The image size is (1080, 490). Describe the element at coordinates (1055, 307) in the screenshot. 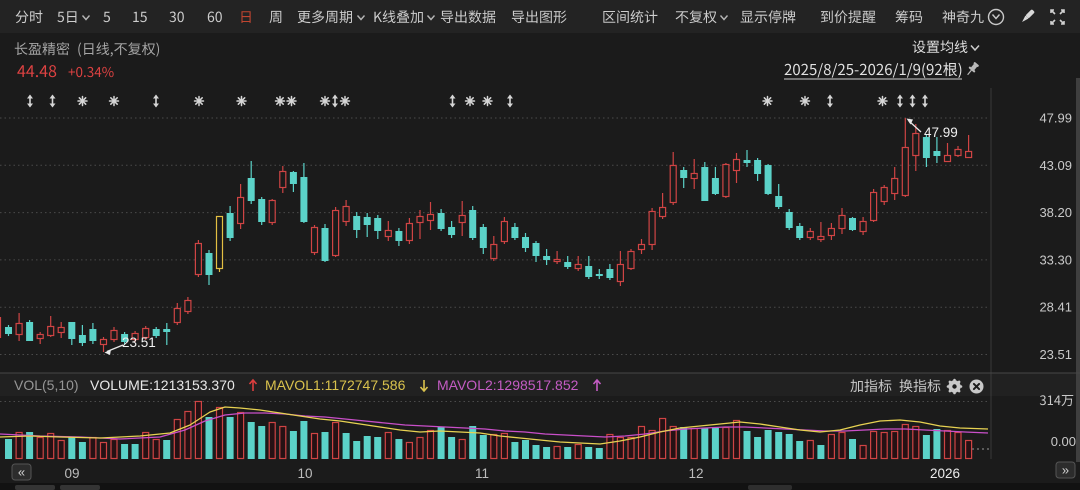

I see `svg-text: 28.41` at that location.